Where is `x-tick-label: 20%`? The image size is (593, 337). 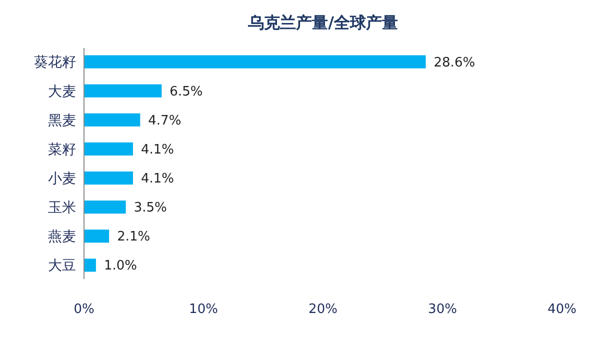 x-tick-label: 20% is located at coordinates (323, 309).